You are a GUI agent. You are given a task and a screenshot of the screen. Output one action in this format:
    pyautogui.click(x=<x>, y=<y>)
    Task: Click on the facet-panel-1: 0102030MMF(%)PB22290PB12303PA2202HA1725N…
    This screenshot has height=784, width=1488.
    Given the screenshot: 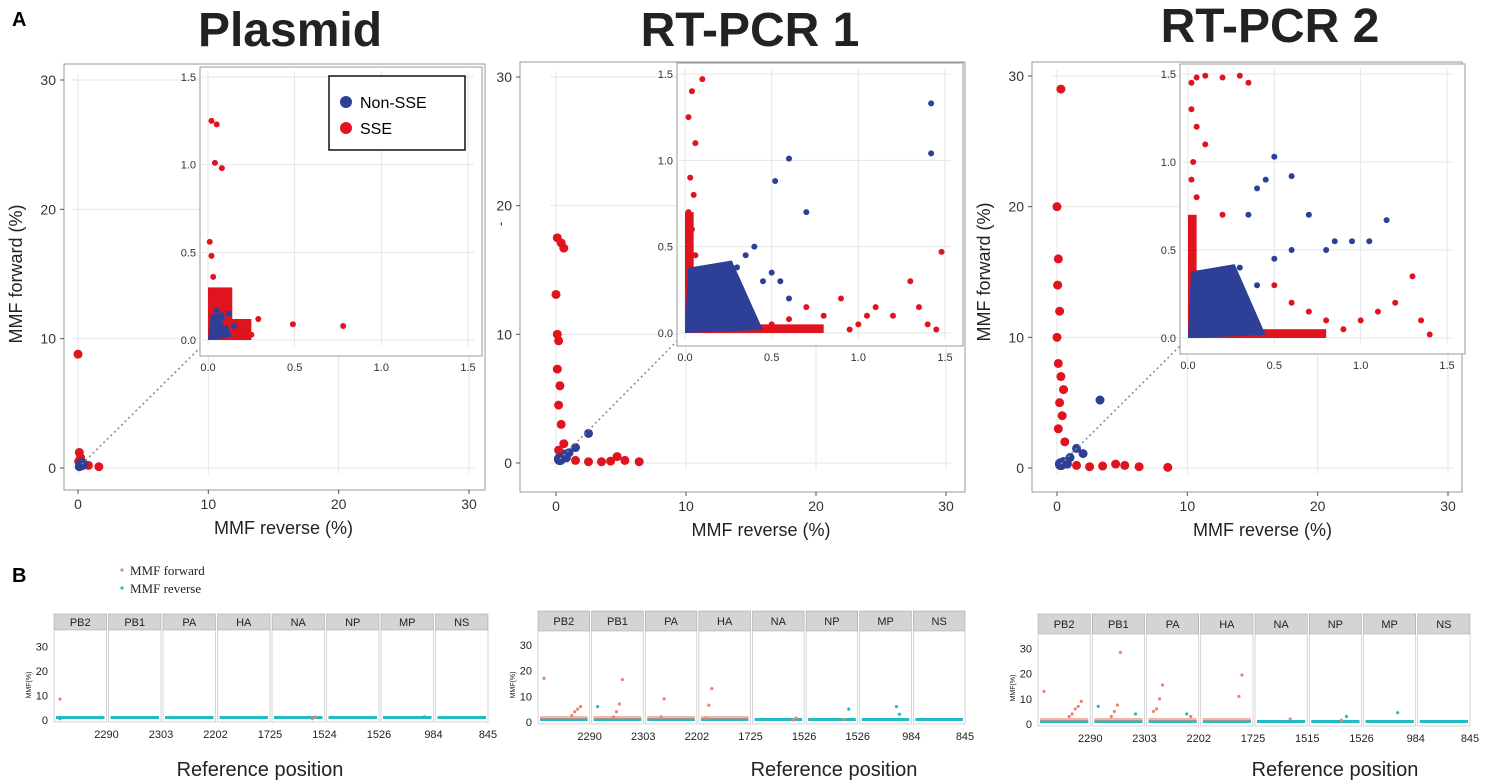 What is the action you would take?
    pyautogui.click(x=261, y=672)
    